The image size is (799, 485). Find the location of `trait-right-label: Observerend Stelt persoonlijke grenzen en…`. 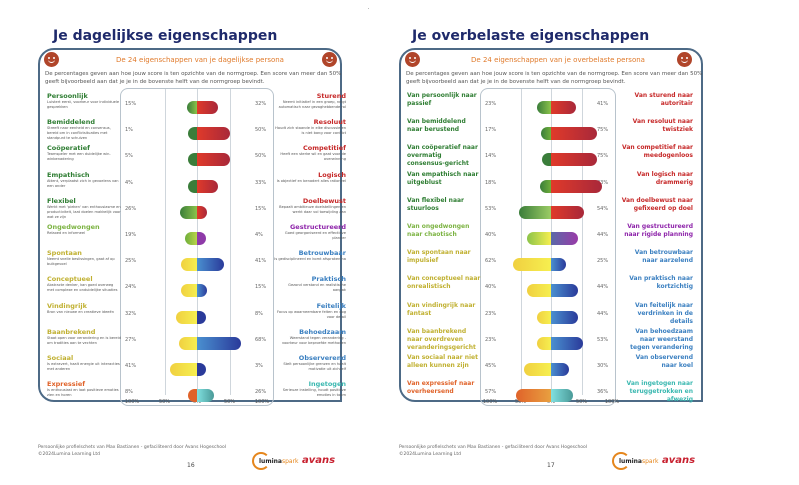

trait-right-label: Observerend Stelt persoonlijke grenzen en… is located at coordinates (310, 363).